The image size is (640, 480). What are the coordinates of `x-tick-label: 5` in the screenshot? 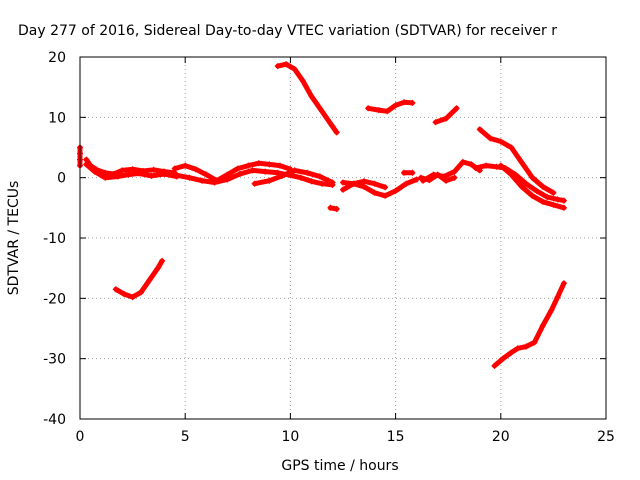 It's located at (185, 437).